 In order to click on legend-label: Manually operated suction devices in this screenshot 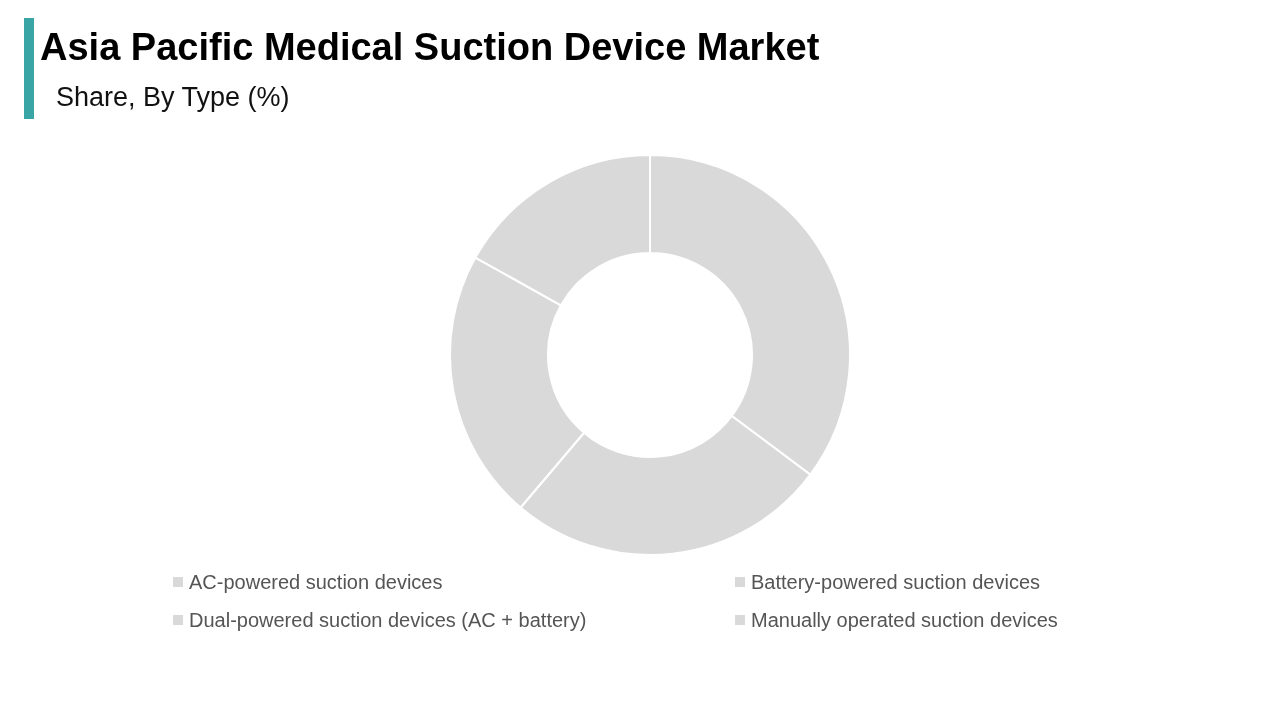, I will do `click(904, 620)`.